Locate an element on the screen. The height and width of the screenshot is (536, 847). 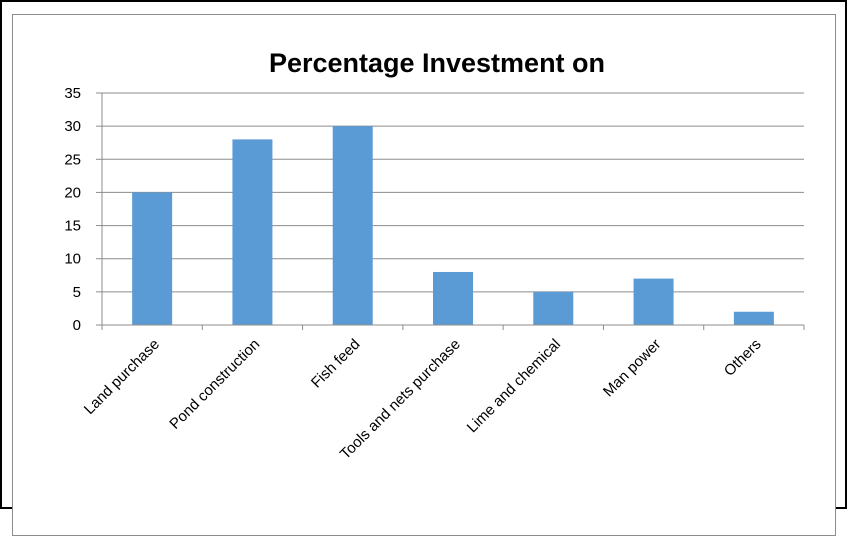
x-category-label: Pond construction is located at coordinates (214, 384).